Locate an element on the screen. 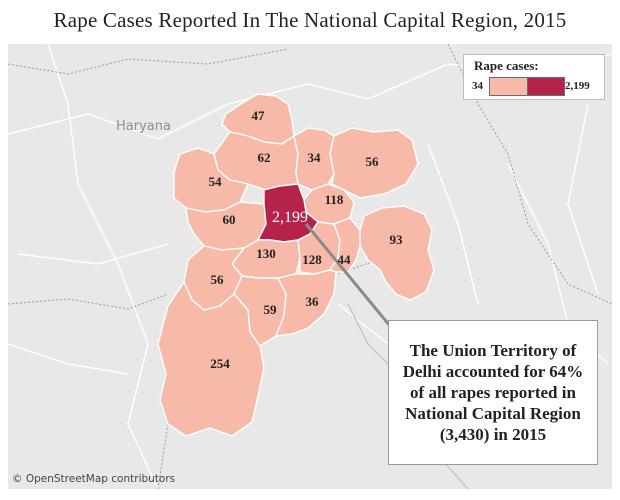  legend-title: Rape cases: is located at coordinates (506, 65).